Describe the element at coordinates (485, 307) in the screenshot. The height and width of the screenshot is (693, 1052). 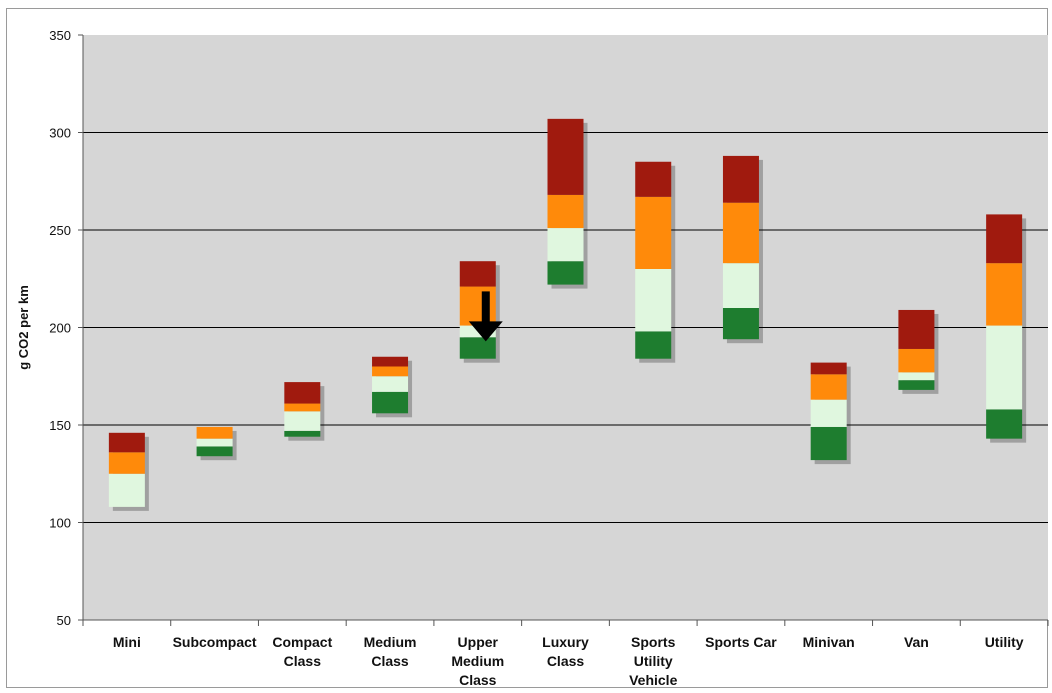
I see `arrow-shaft` at that location.